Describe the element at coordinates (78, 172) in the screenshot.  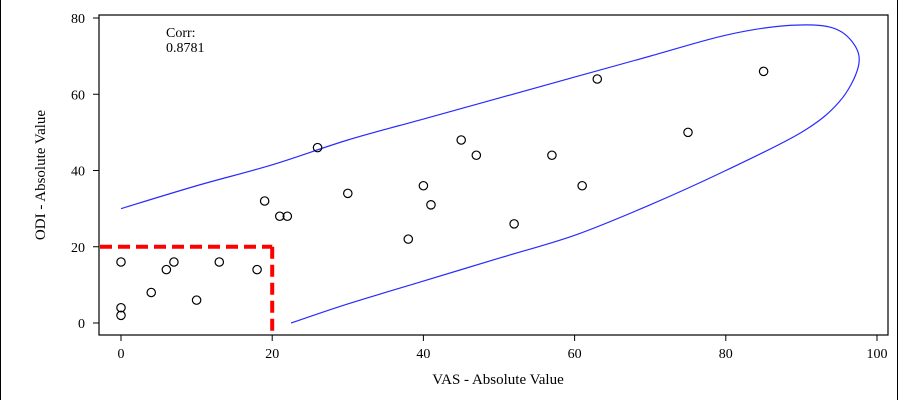
I see `y-tick-label: 40` at that location.